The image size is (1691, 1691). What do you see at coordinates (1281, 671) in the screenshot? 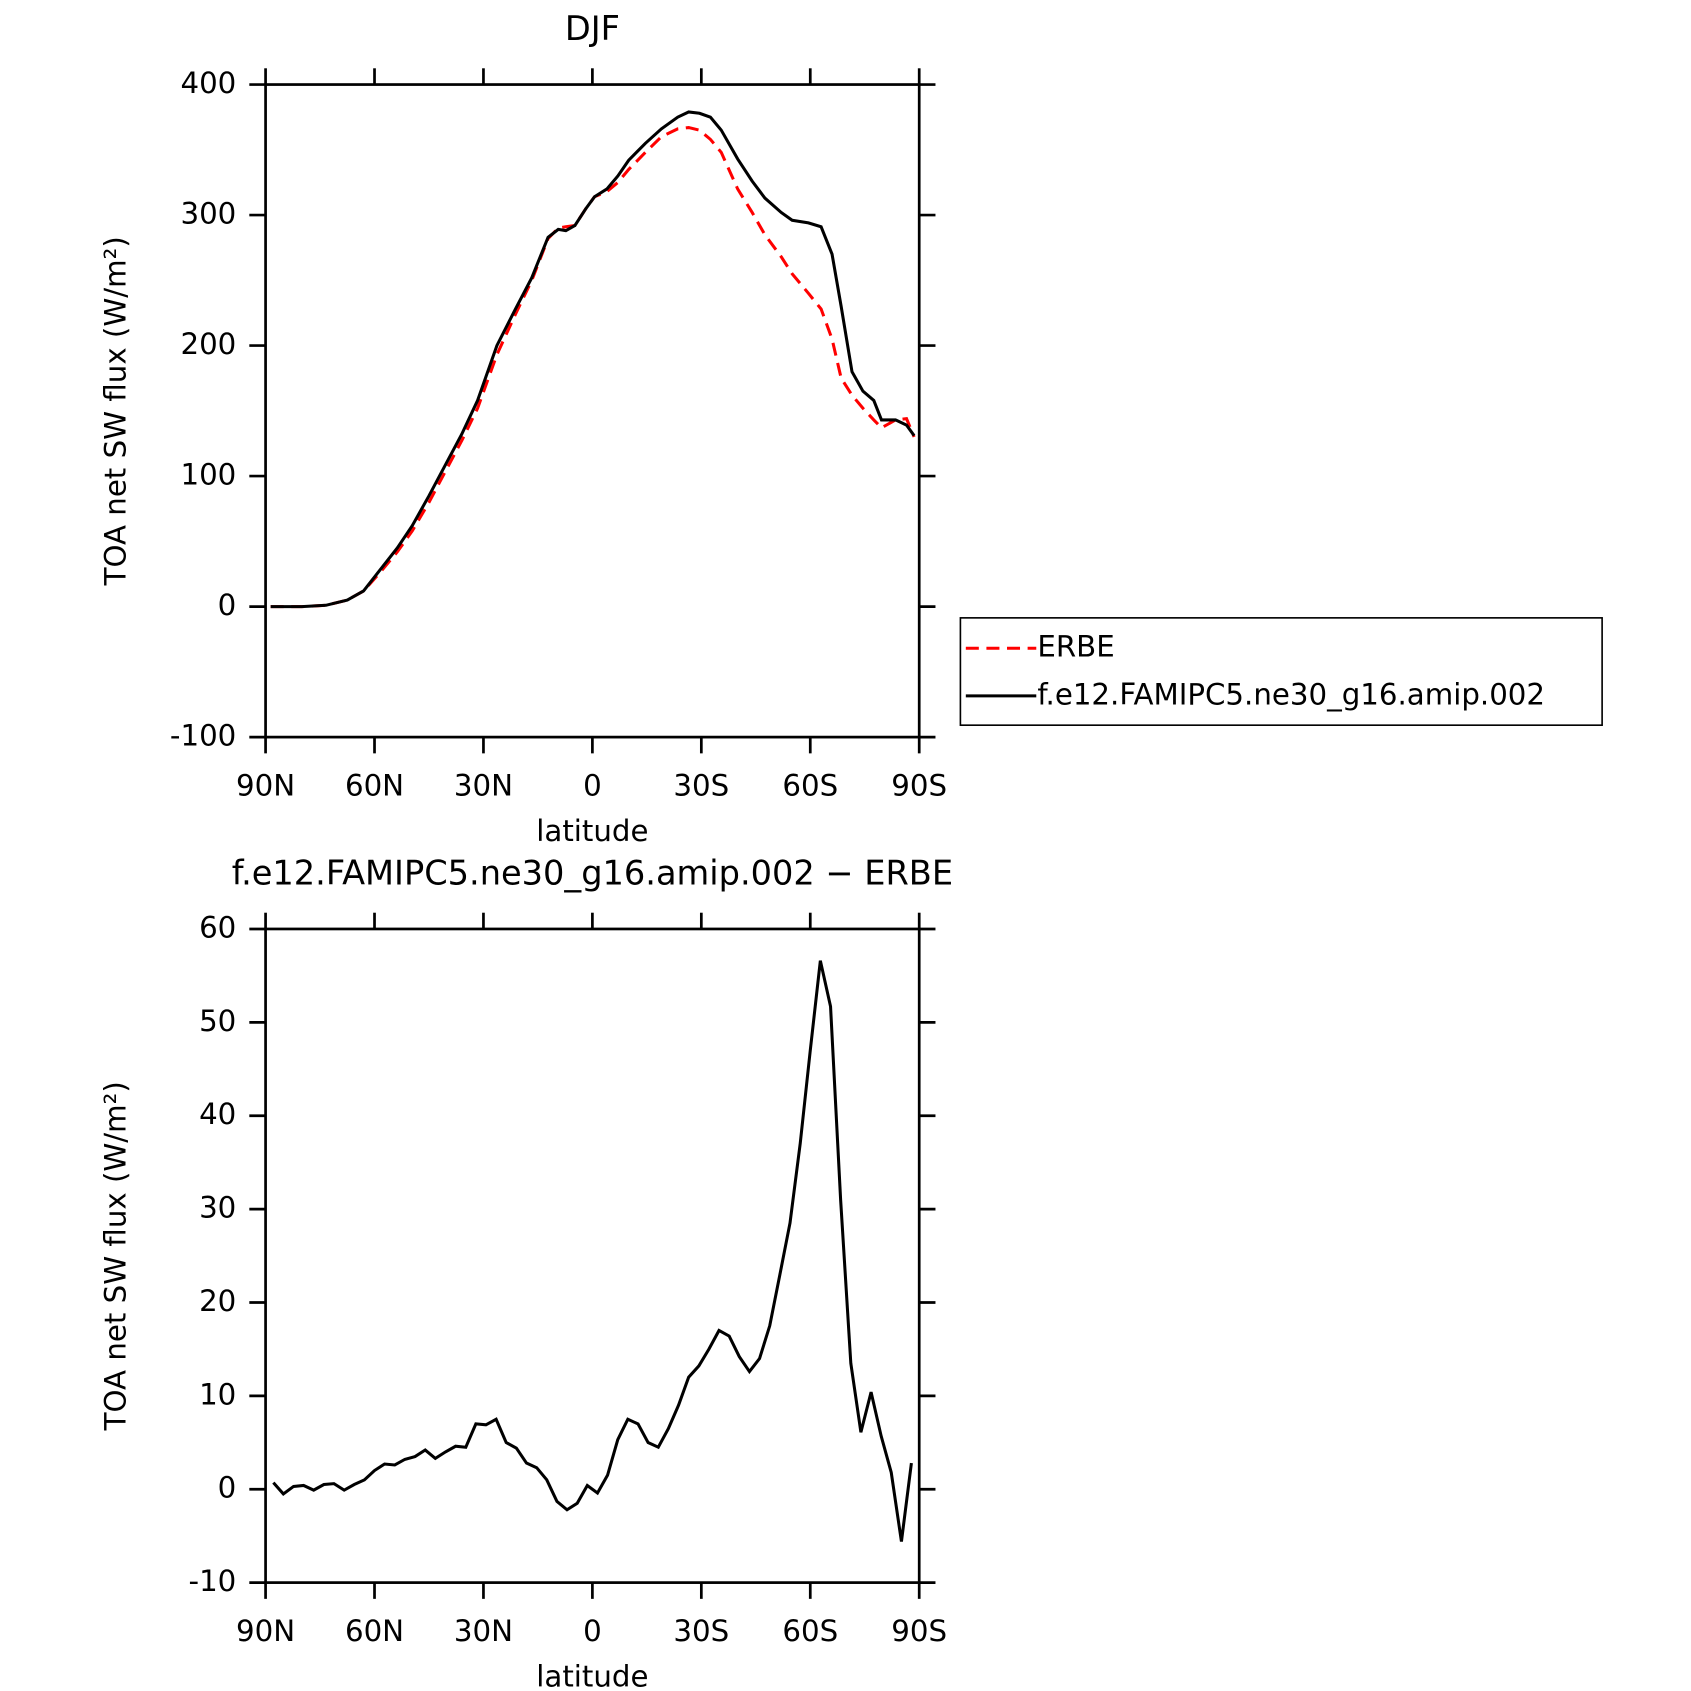
I see `legend-box` at bounding box center [1281, 671].